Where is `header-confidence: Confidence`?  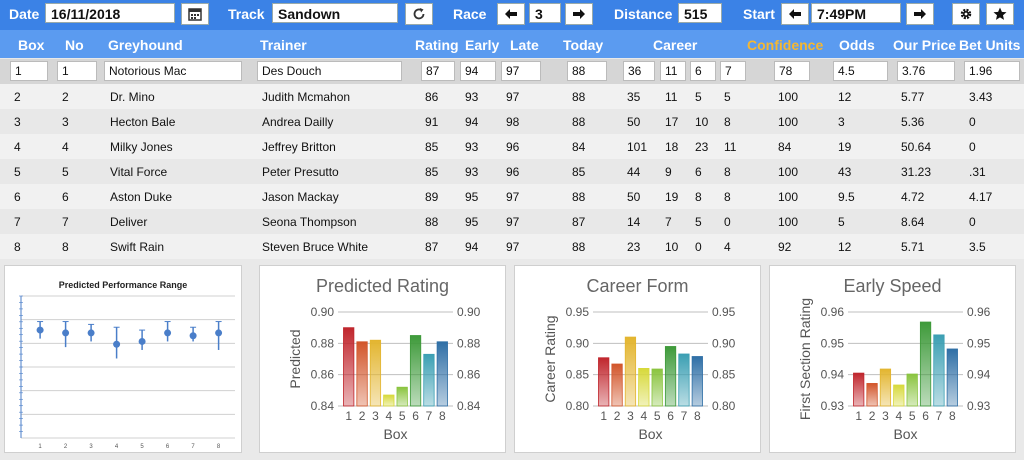
header-confidence: Confidence is located at coordinates (785, 45).